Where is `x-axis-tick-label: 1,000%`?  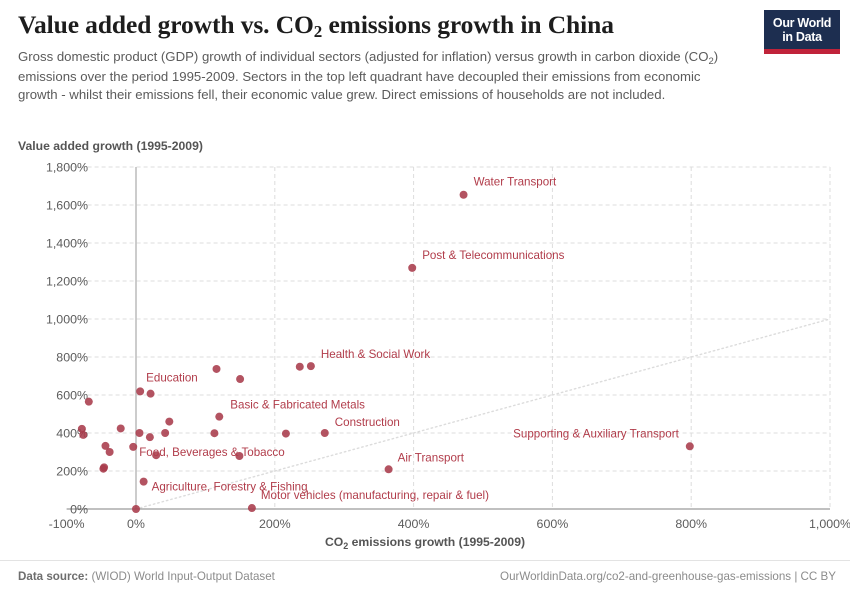
x-axis-tick-label: 1,000% is located at coordinates (829, 524).